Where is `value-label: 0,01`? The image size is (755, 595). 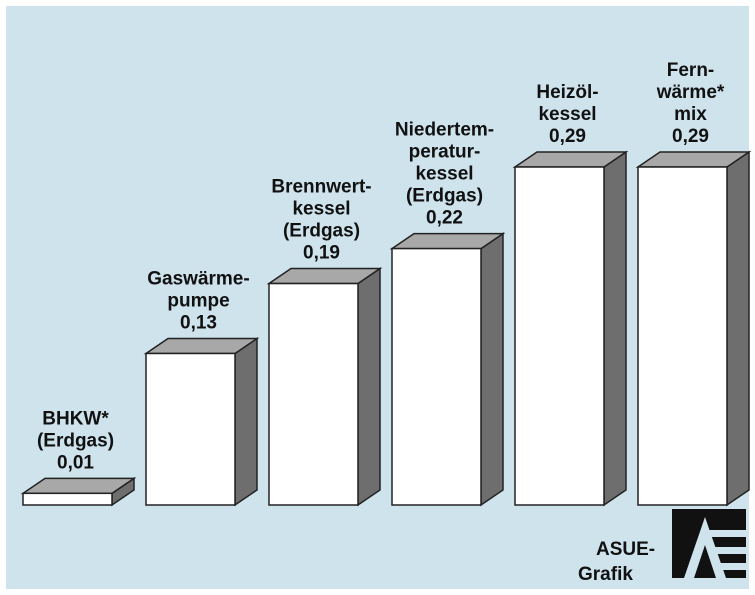 value-label: 0,01 is located at coordinates (75, 462).